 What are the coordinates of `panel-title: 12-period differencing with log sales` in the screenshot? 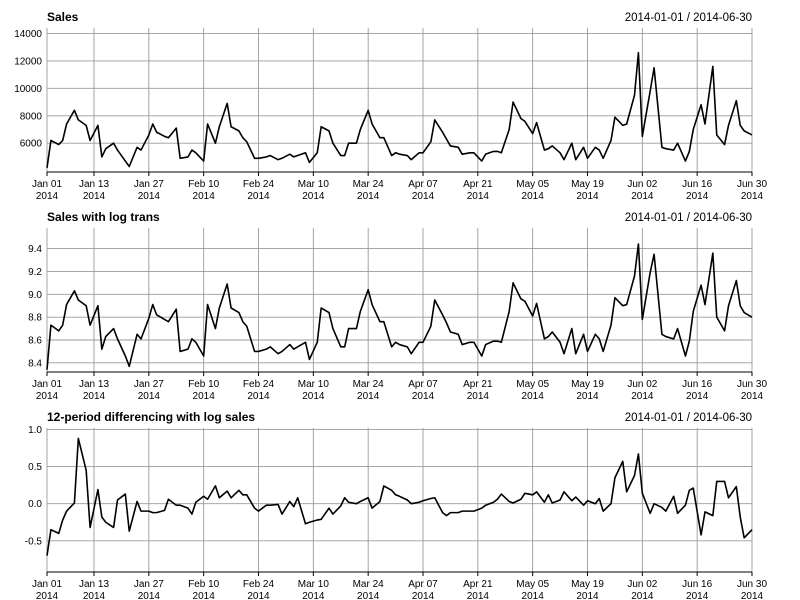 It's located at (151, 417).